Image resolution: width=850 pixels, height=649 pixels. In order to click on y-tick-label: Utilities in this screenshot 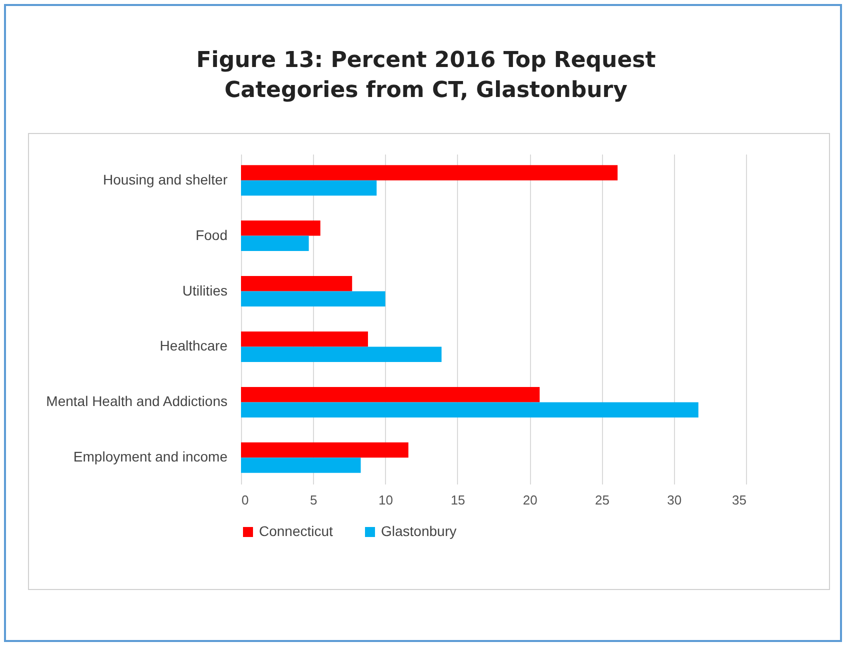, I will do `click(205, 290)`.